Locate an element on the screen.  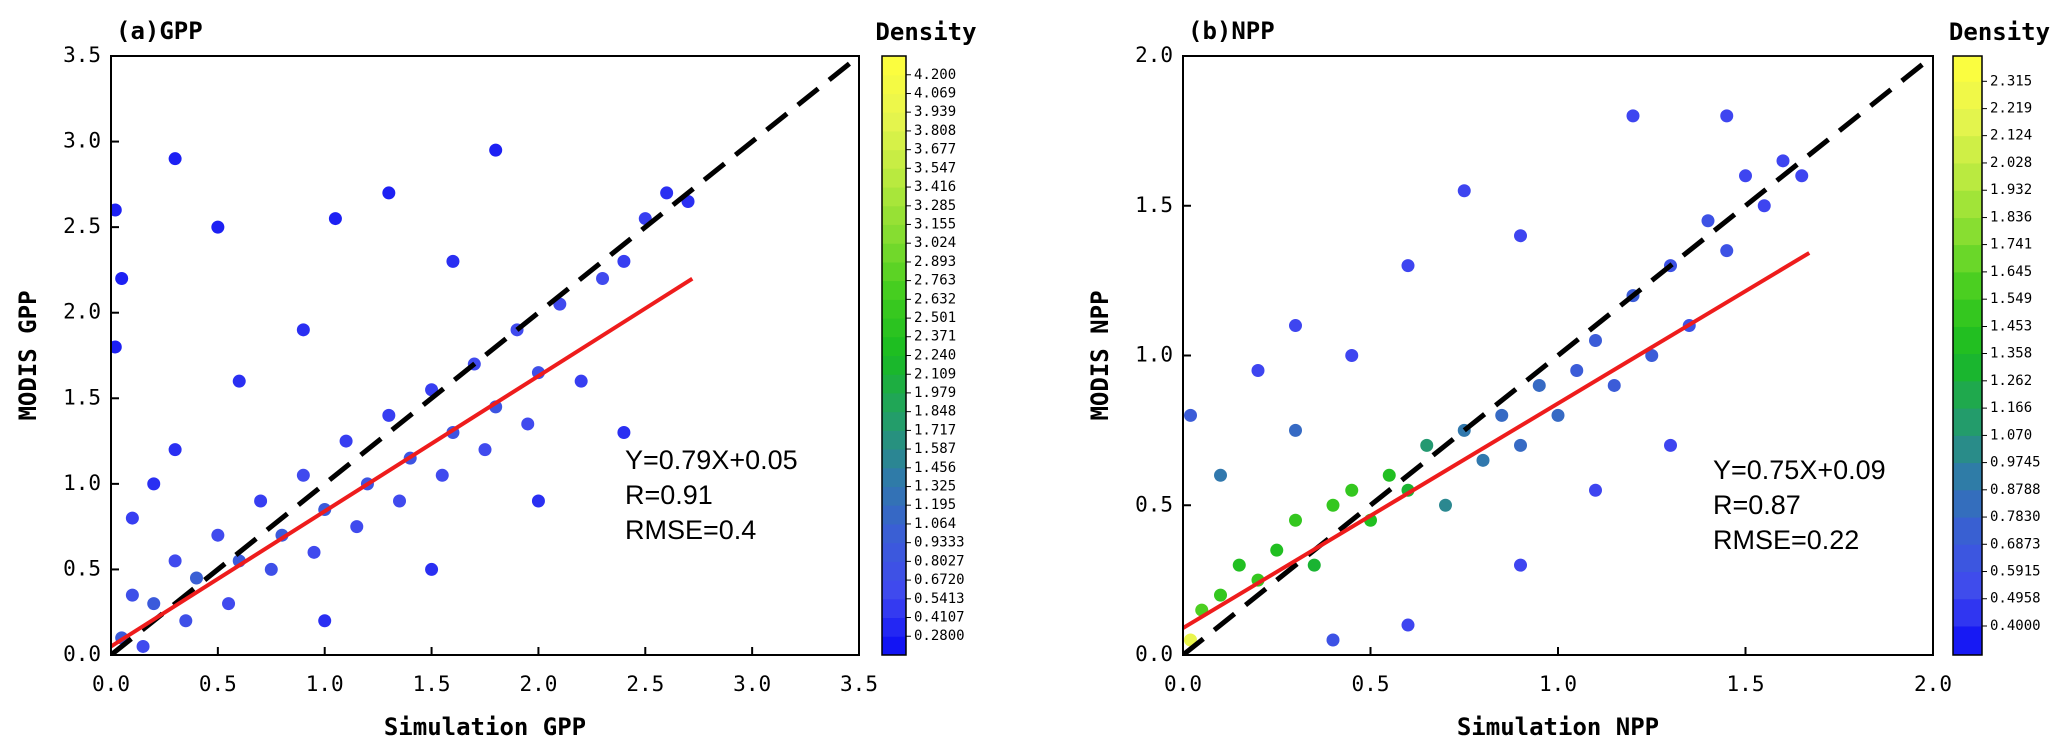
colorbar-tick-label: 1.549 is located at coordinates (2011, 299).